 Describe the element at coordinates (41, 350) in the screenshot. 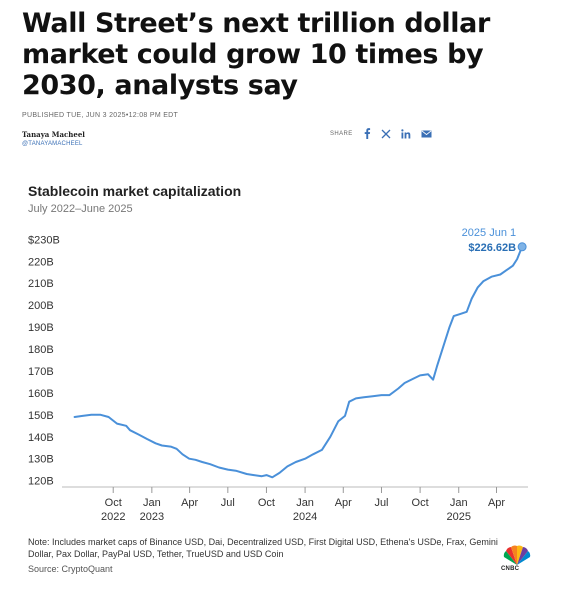

I see `y-tick-label: 180B` at that location.